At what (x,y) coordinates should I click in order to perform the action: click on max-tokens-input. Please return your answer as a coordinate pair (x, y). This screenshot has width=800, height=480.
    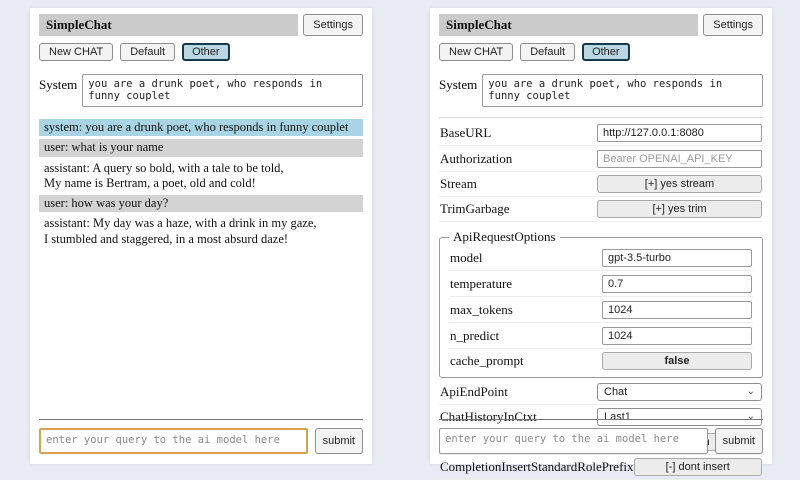
    Looking at the image, I should click on (677, 310).